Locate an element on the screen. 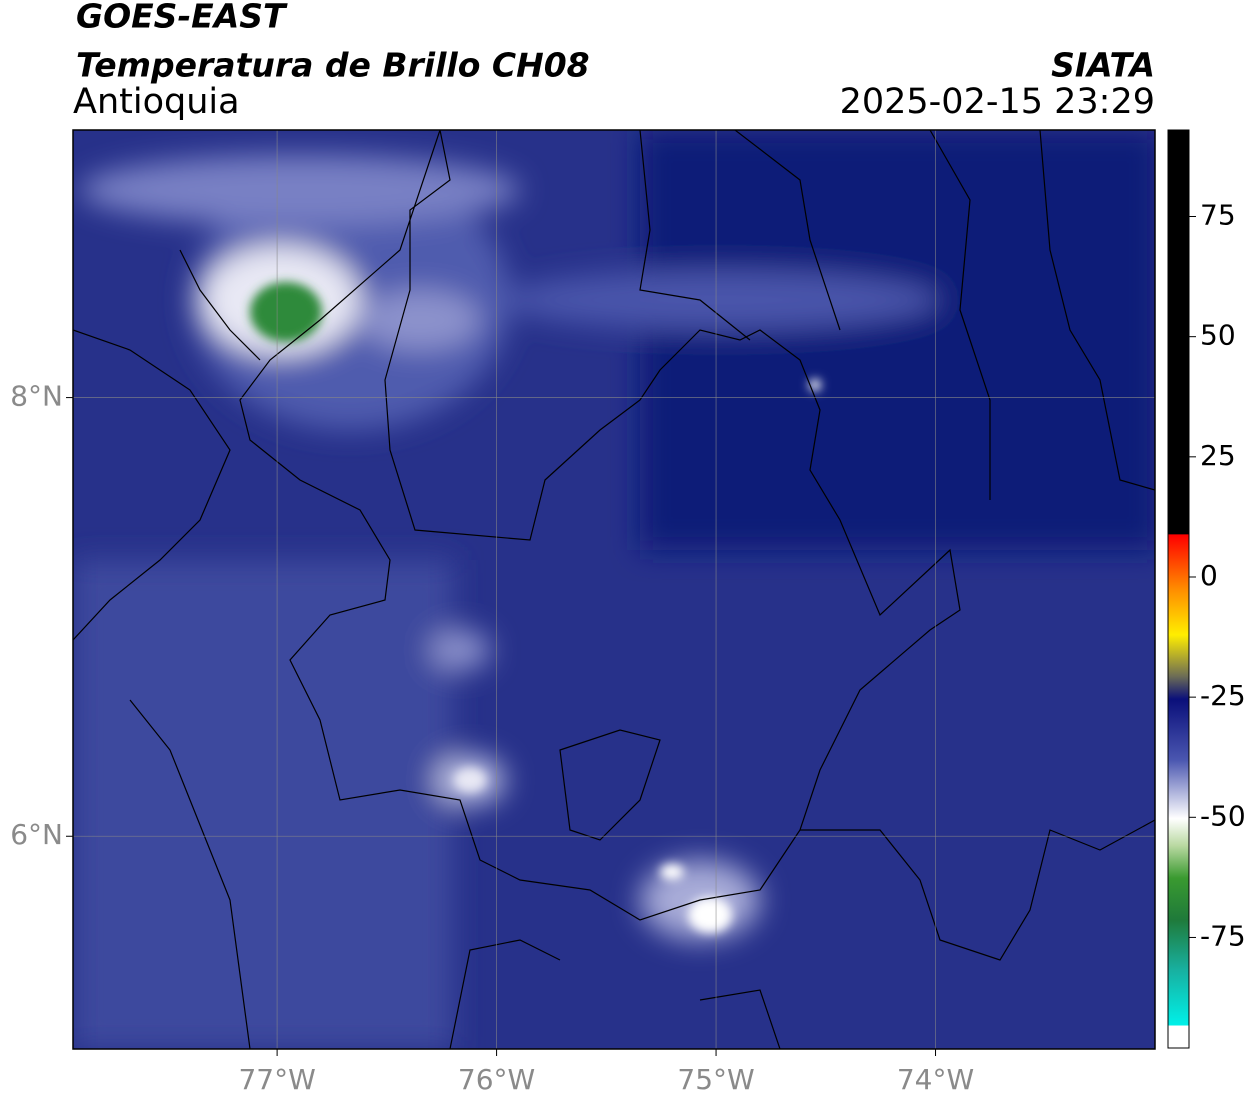 The width and height of the screenshot is (1252, 1103). timestamp: 2025-02-15 23:29 is located at coordinates (997, 102).